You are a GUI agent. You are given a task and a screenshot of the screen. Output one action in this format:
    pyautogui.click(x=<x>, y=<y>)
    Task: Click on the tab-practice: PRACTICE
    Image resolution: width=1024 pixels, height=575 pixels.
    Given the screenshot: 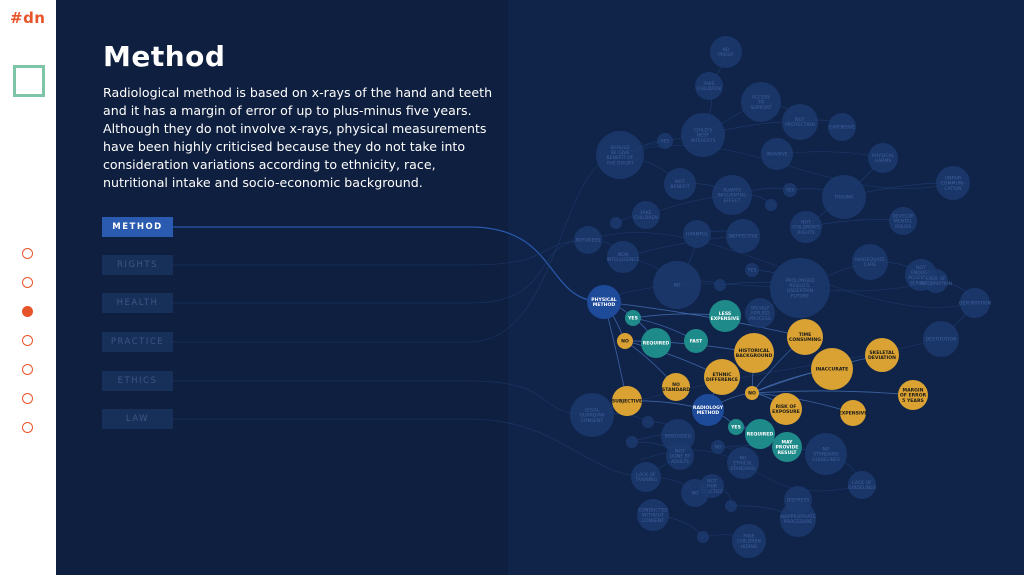 What is the action you would take?
    pyautogui.click(x=137, y=342)
    